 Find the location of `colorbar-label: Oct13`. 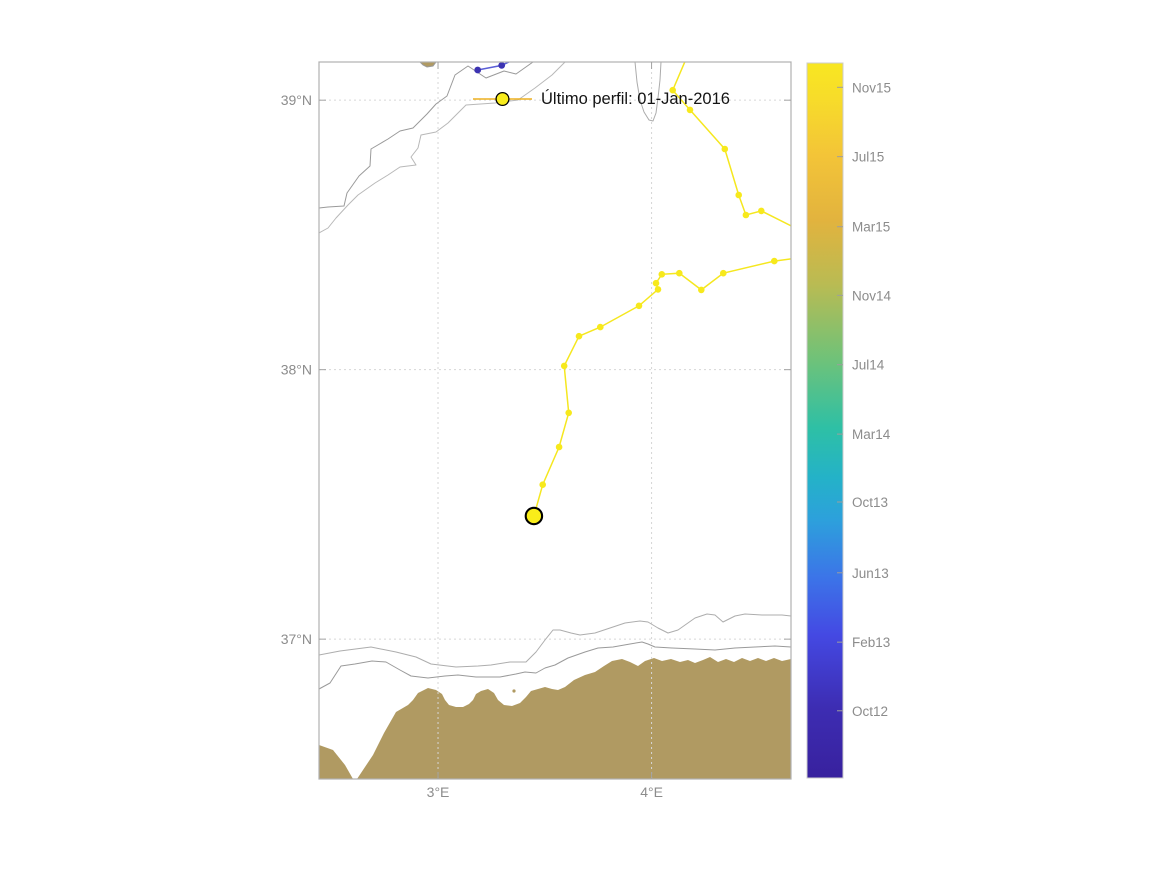

colorbar-label: Oct13 is located at coordinates (870, 502).